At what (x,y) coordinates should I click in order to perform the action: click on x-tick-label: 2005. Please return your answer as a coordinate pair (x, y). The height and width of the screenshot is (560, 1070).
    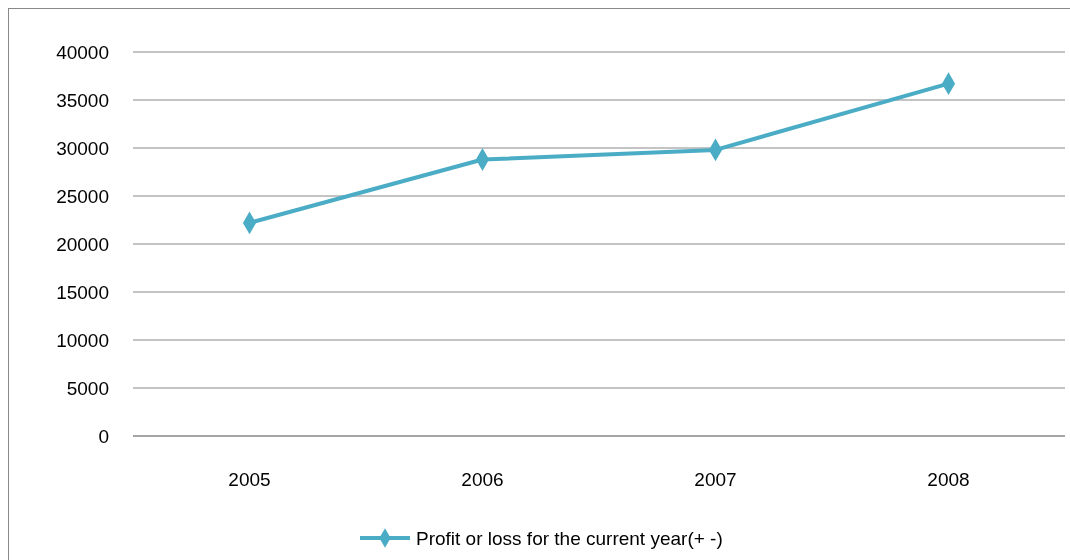
    Looking at the image, I should click on (249, 479).